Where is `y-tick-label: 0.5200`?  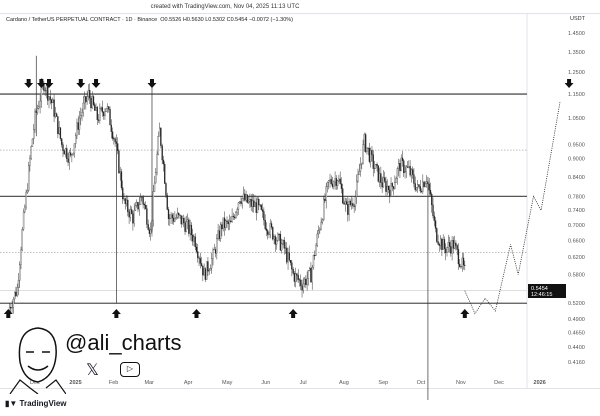 y-tick-label: 0.5200 is located at coordinates (576, 304).